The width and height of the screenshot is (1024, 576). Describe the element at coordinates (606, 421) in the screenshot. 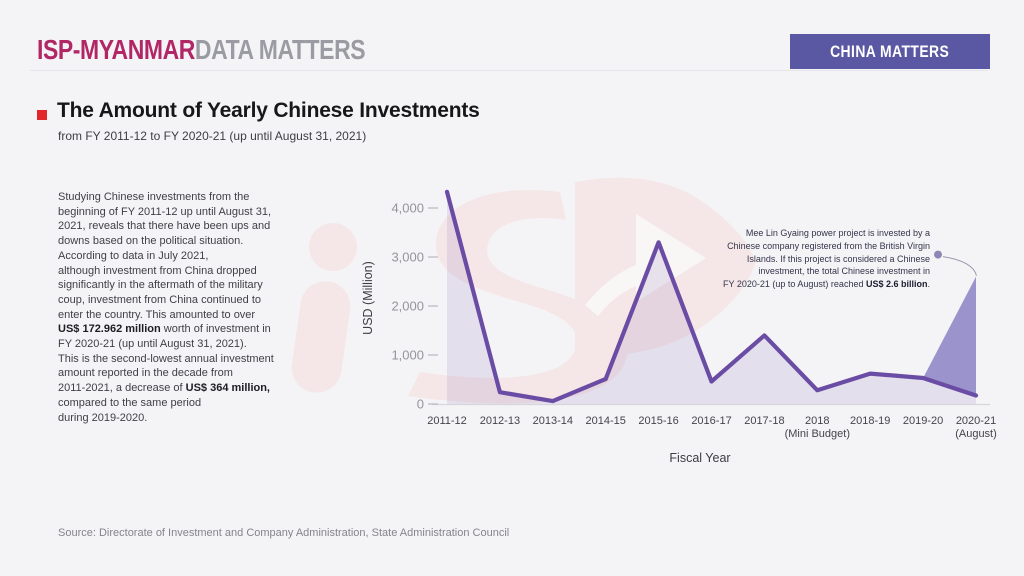

I see `x-tick-label: 2014-15` at that location.